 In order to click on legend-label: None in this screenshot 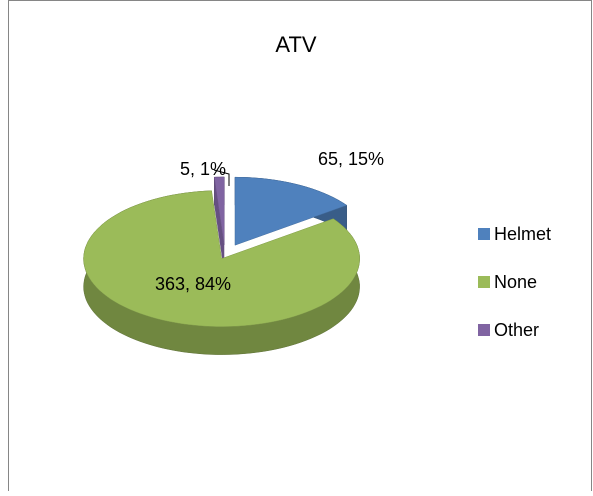, I will do `click(515, 282)`.